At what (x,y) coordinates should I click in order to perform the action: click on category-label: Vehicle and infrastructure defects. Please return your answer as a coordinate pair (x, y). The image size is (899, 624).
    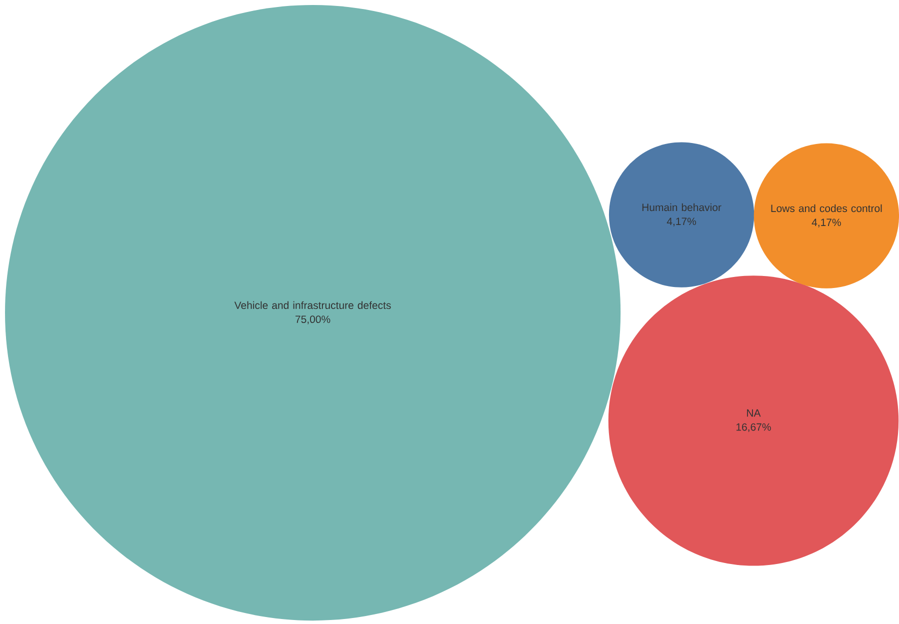
    Looking at the image, I should click on (312, 306).